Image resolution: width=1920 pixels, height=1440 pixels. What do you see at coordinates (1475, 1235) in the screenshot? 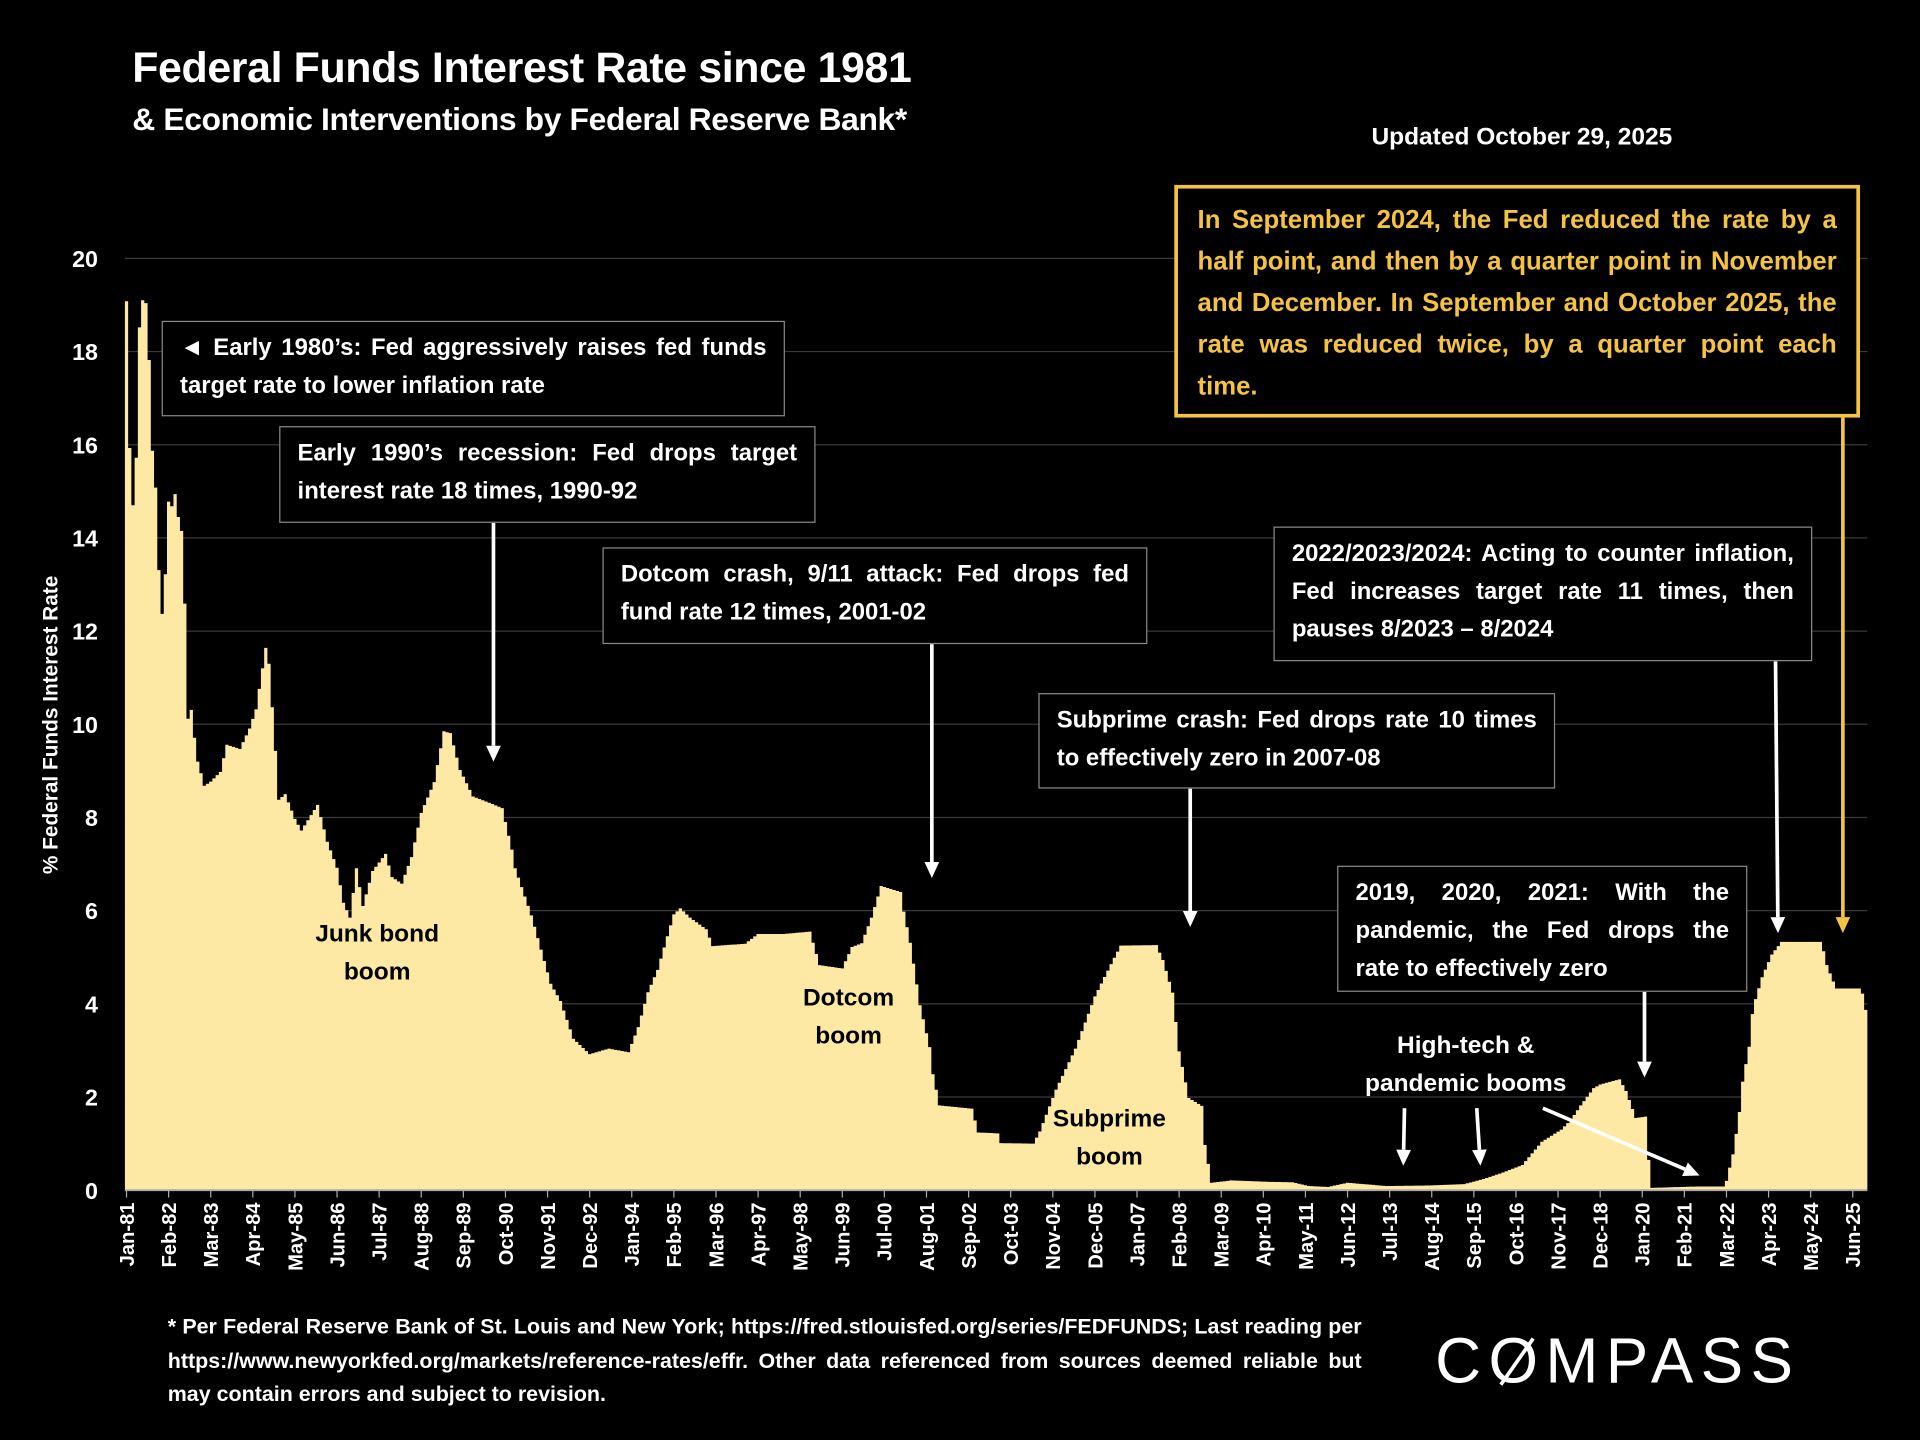
I see `x-tick-label: Sep-15` at bounding box center [1475, 1235].